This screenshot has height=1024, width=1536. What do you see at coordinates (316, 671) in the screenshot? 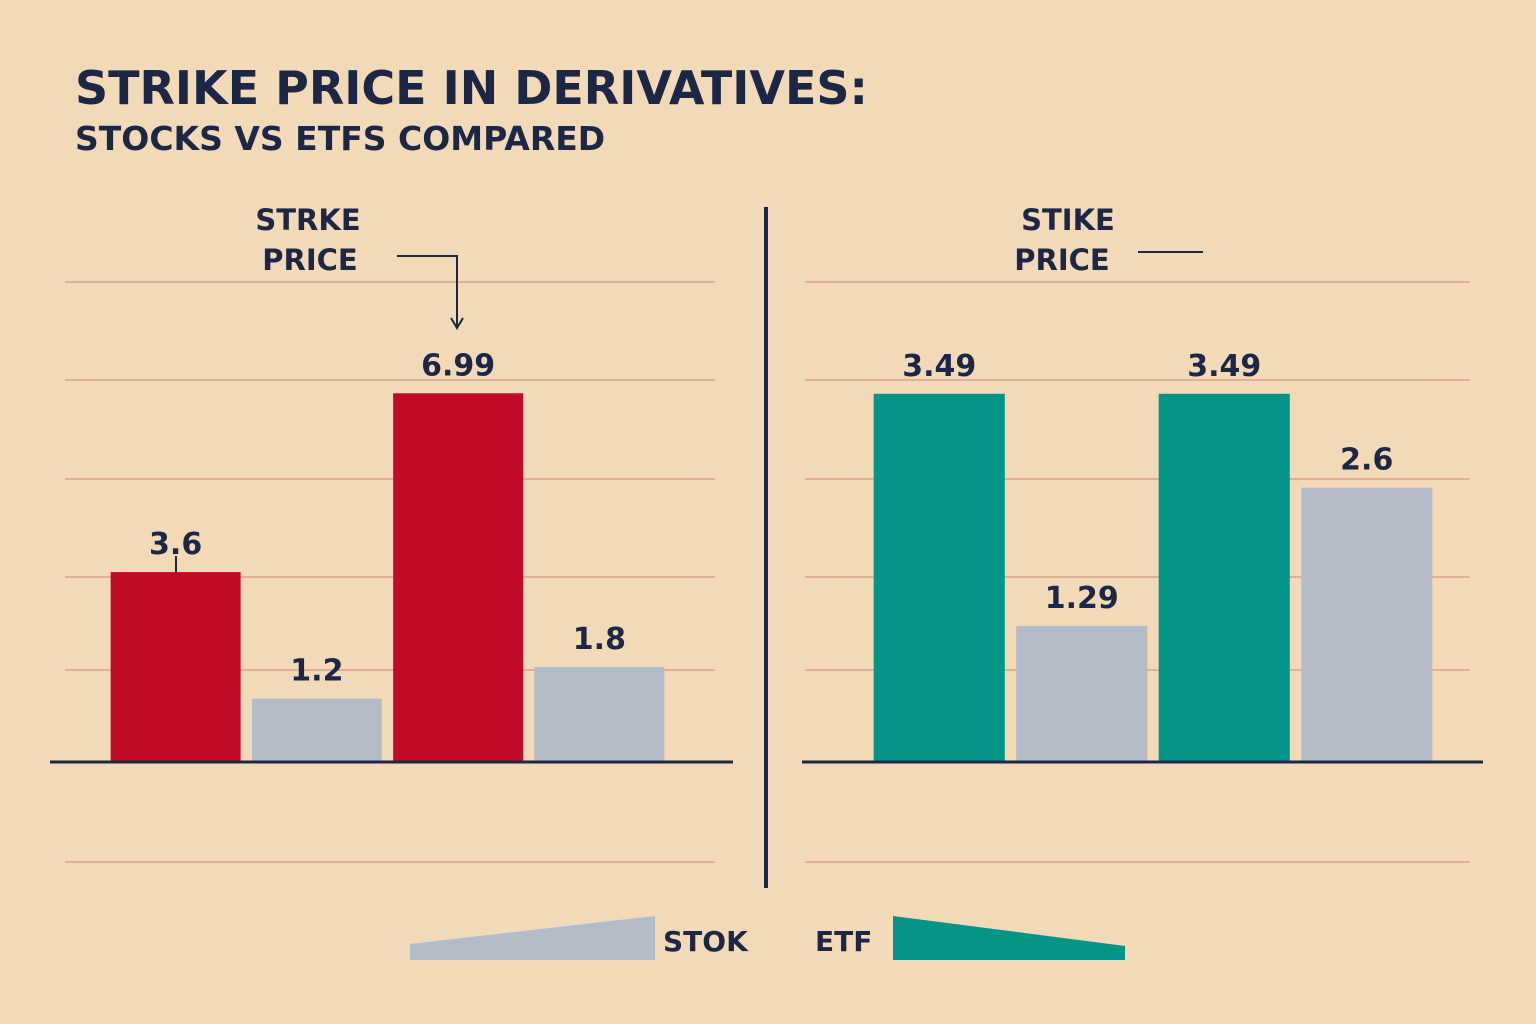
I see `value-label: 1.2` at bounding box center [316, 671].